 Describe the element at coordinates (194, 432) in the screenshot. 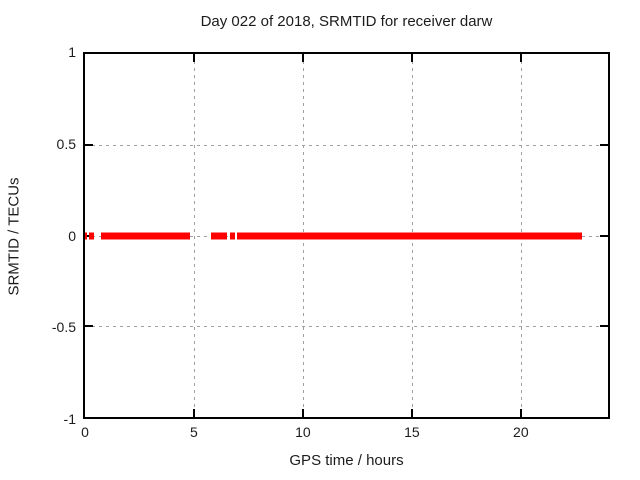

I see `x-tick-label: 5` at that location.